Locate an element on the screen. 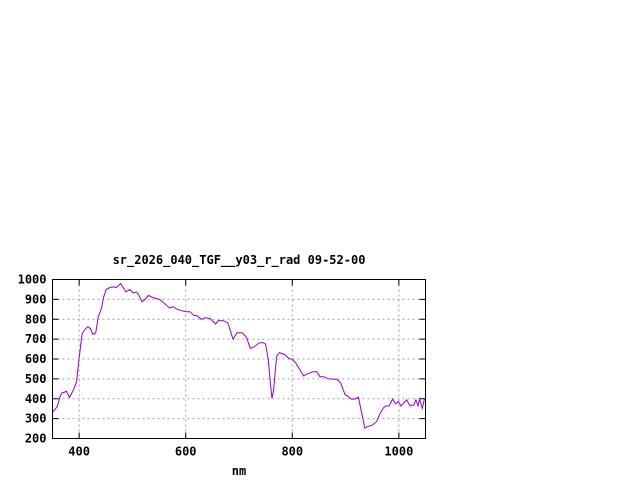 Image resolution: width=640 pixels, height=480 pixels. y-tick-label: 700 is located at coordinates (36, 339).